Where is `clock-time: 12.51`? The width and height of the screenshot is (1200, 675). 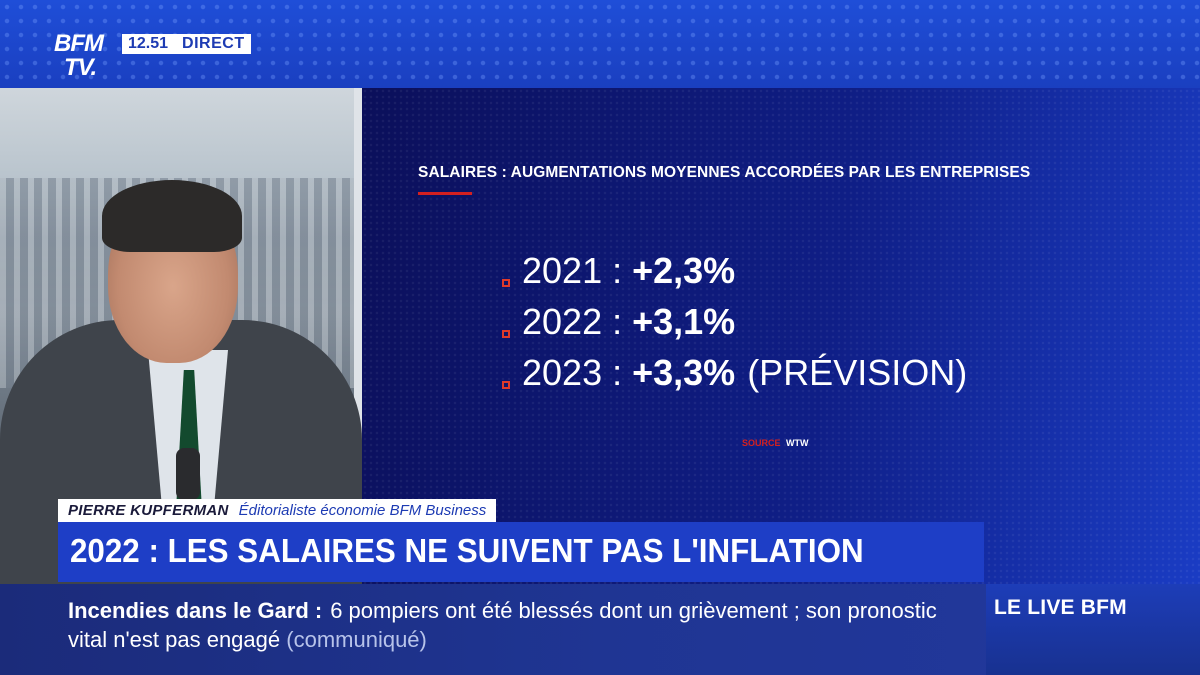
clock-time: 12.51 is located at coordinates (148, 43).